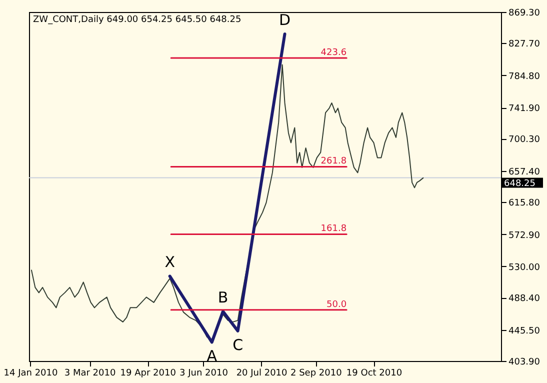 This screenshot has width=547, height=383. I want to click on series-label: 50.0, so click(336, 305).